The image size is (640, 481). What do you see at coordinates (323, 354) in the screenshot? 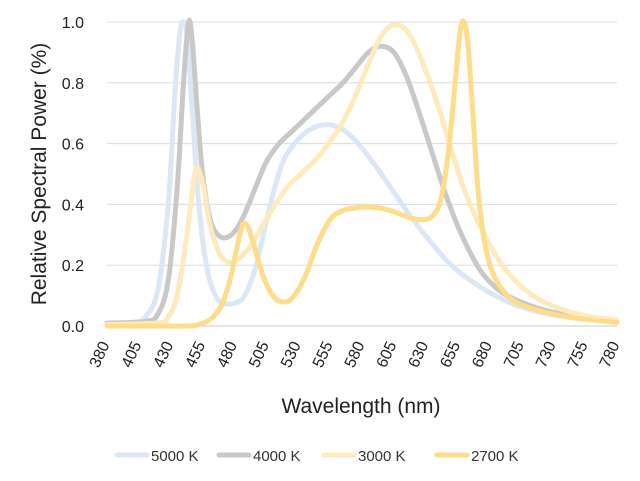
I see `x-tick-label: 555` at bounding box center [323, 354].